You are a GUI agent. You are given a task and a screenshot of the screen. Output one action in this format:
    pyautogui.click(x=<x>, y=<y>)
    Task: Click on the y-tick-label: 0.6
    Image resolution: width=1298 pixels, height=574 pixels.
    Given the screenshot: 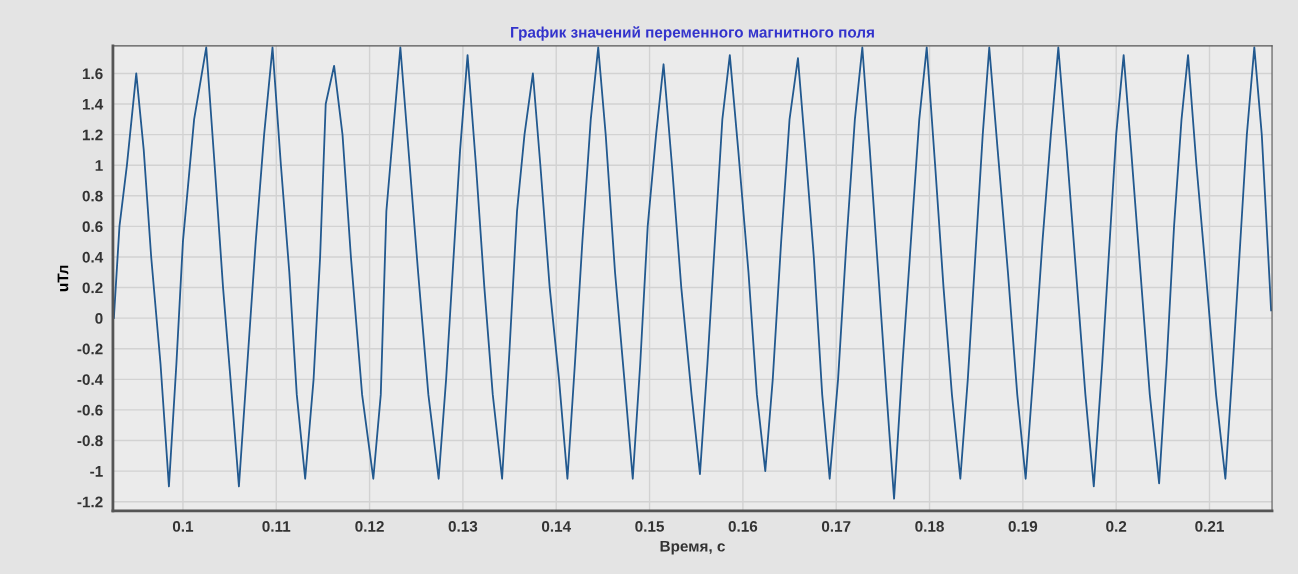 What is the action you would take?
    pyautogui.click(x=92, y=227)
    